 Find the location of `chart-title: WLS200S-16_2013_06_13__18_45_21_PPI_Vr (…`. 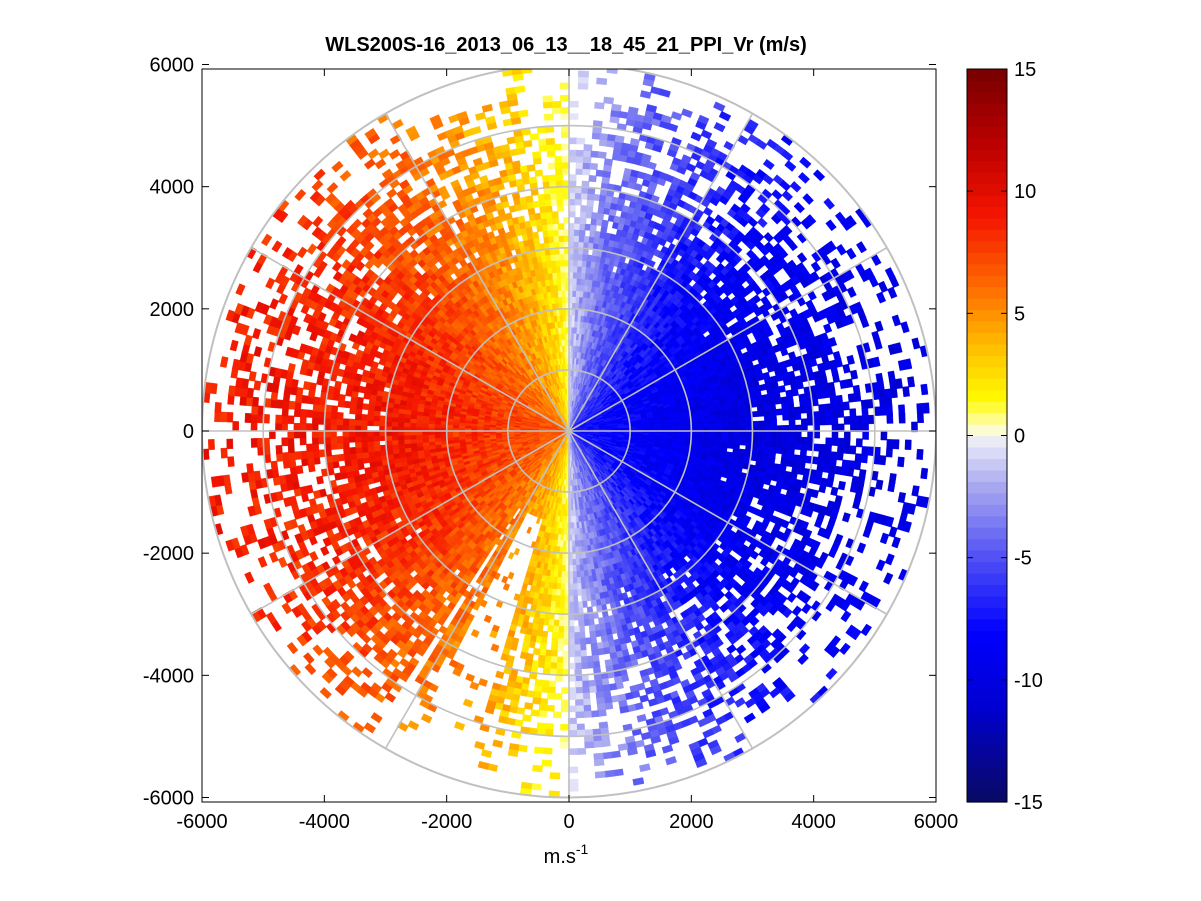

chart-title: WLS200S-16_2013_06_13__18_45_21_PPI_Vr (… is located at coordinates (565, 45).